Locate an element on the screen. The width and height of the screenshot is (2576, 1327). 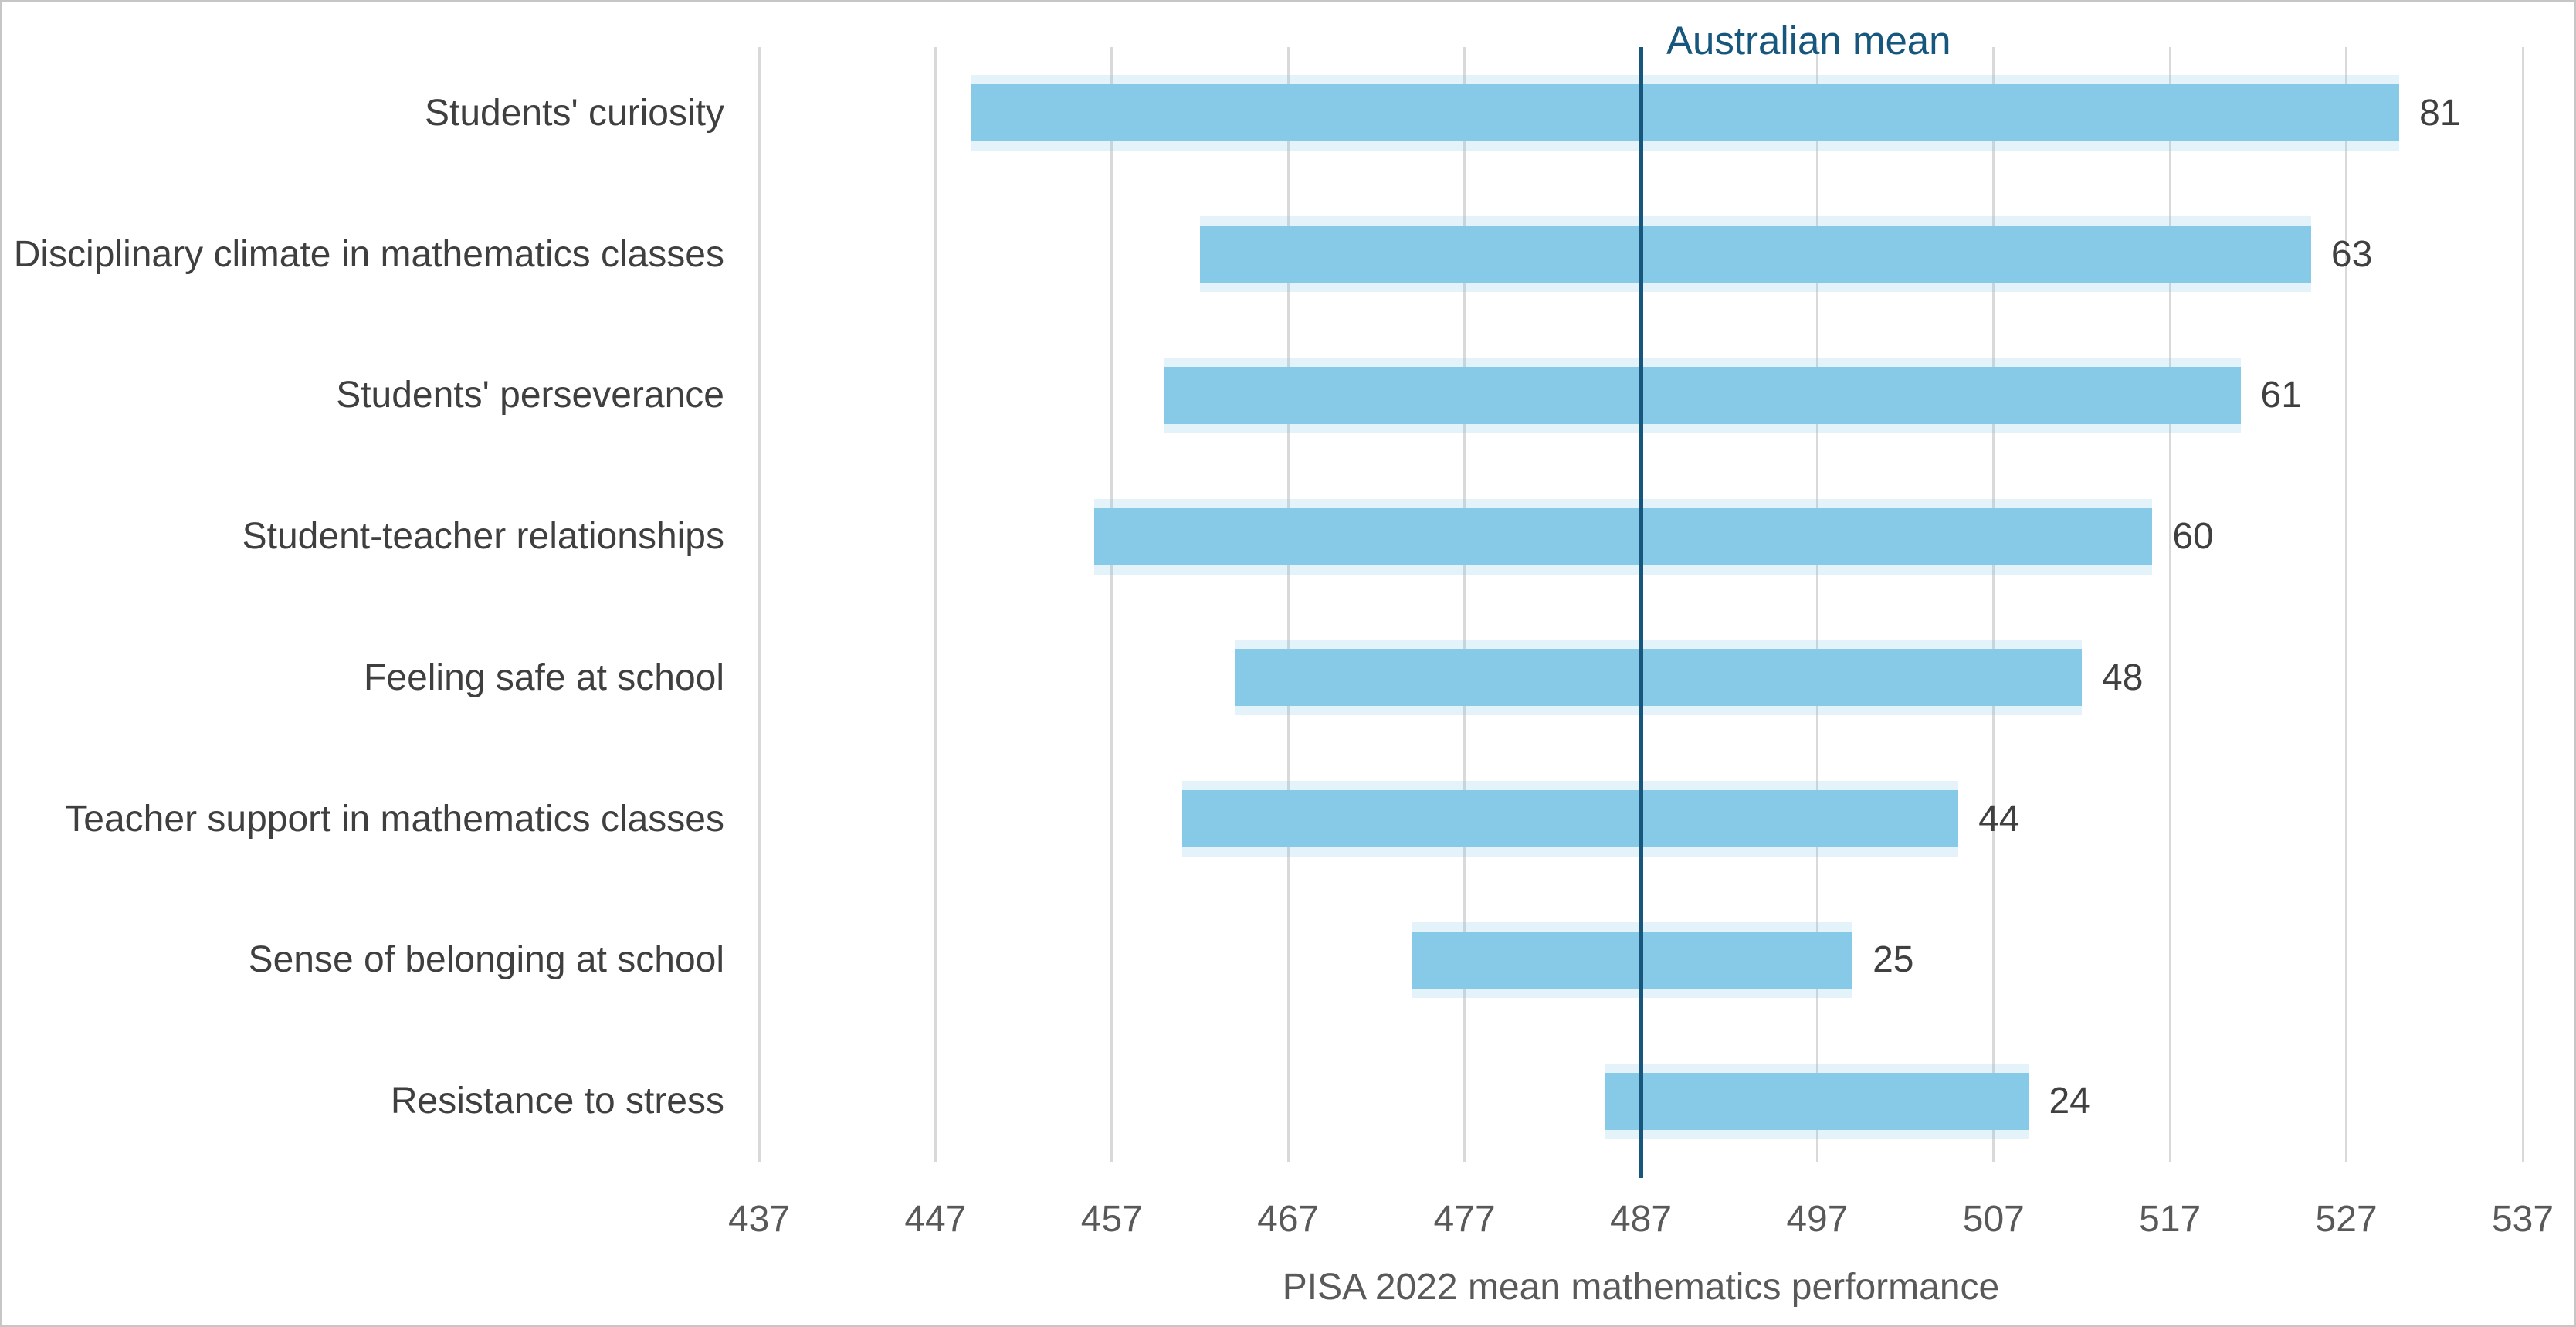
value-label: 25 is located at coordinates (1893, 960).